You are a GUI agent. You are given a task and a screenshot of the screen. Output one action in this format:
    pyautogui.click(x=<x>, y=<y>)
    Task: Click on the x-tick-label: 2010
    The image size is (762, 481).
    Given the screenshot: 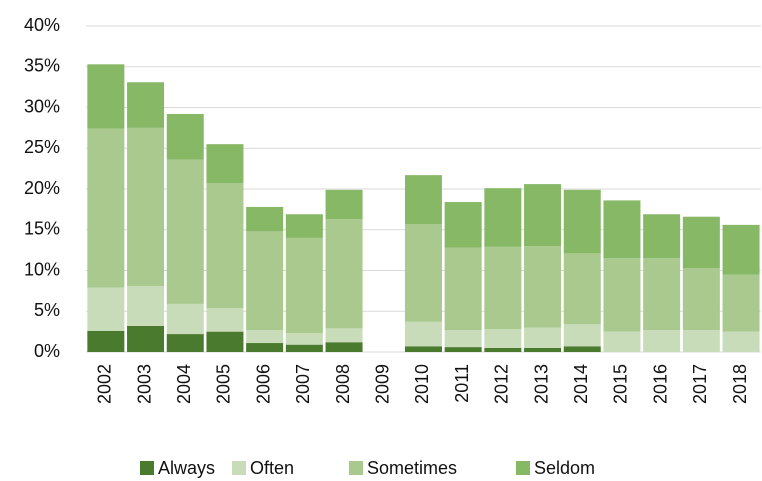 What is the action you would take?
    pyautogui.click(x=422, y=384)
    